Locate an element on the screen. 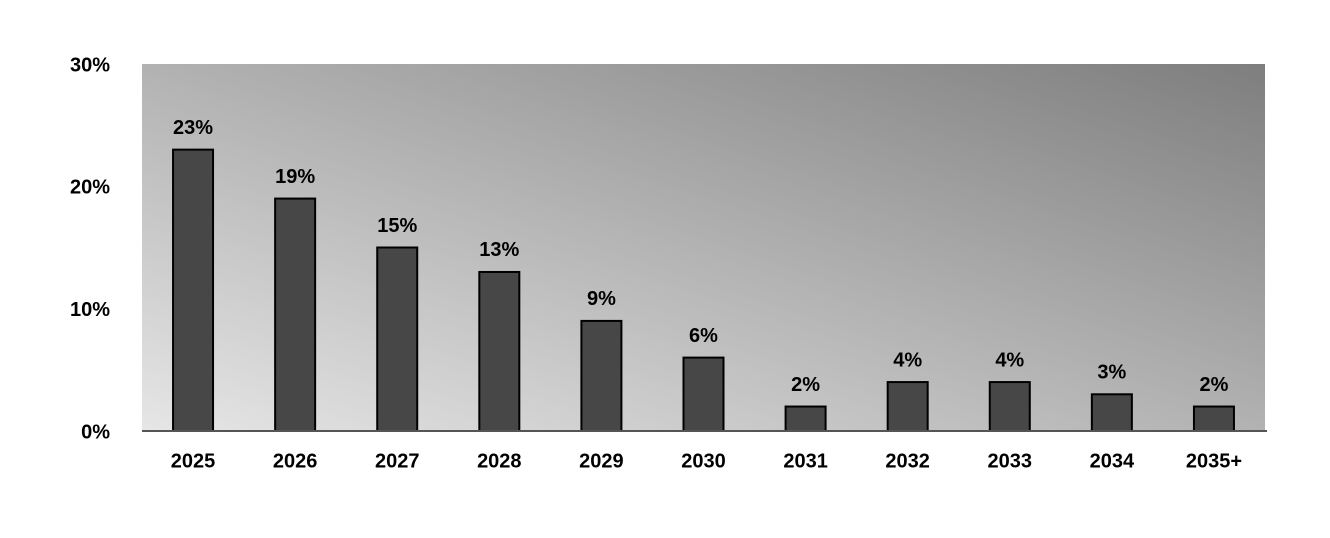 This screenshot has width=1330, height=538. y-tick-label: 0% is located at coordinates (95, 432).